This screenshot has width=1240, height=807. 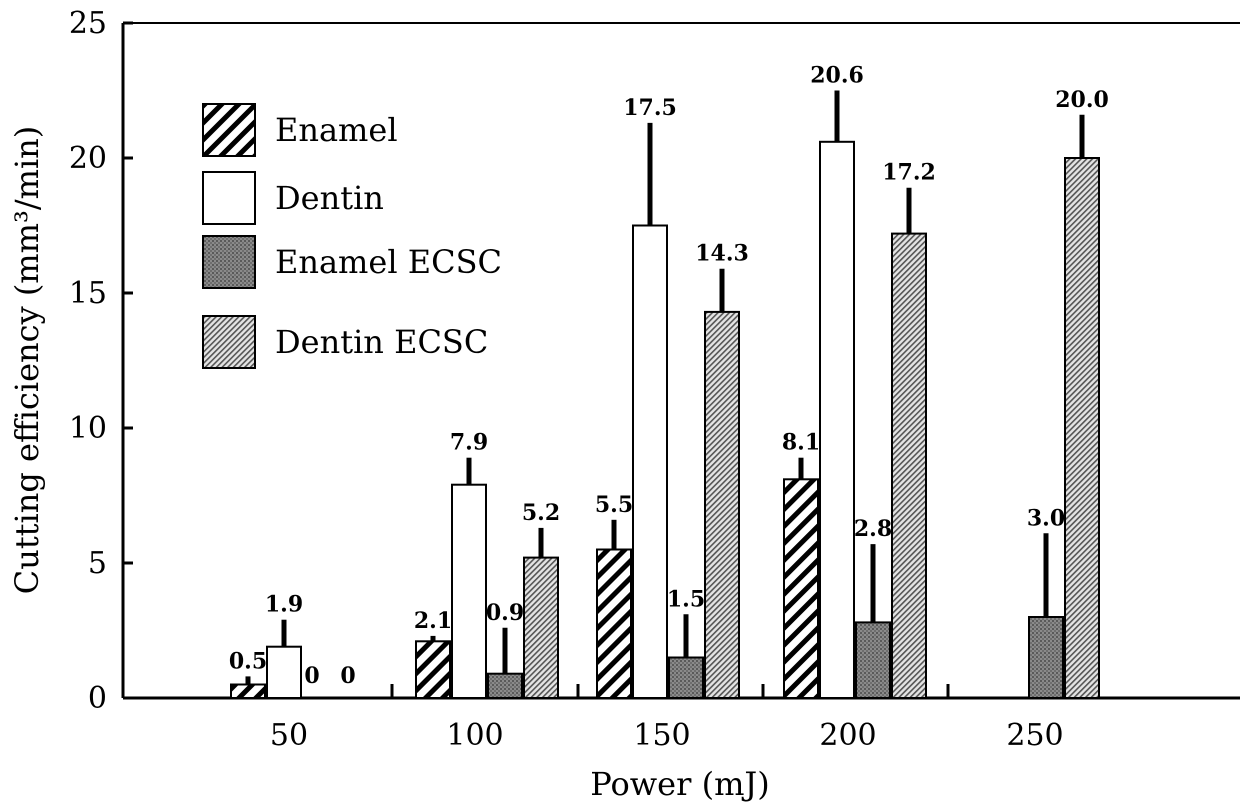 I want to click on data-label: 7.9, so click(x=469, y=443).